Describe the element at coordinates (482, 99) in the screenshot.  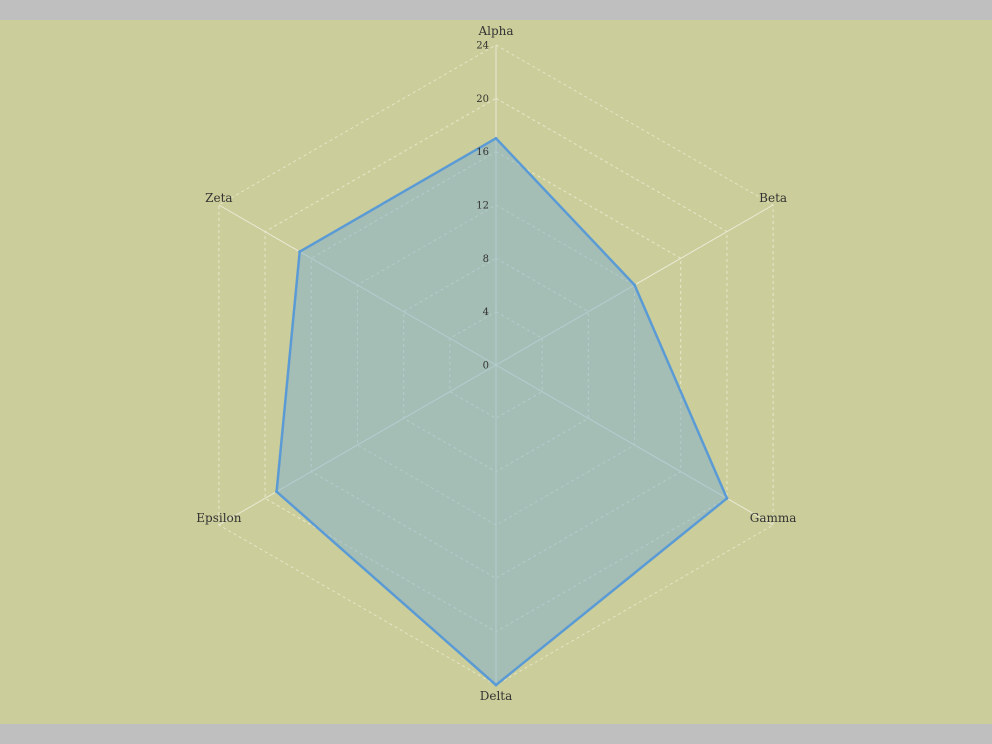
I see `tick-label: 20` at that location.